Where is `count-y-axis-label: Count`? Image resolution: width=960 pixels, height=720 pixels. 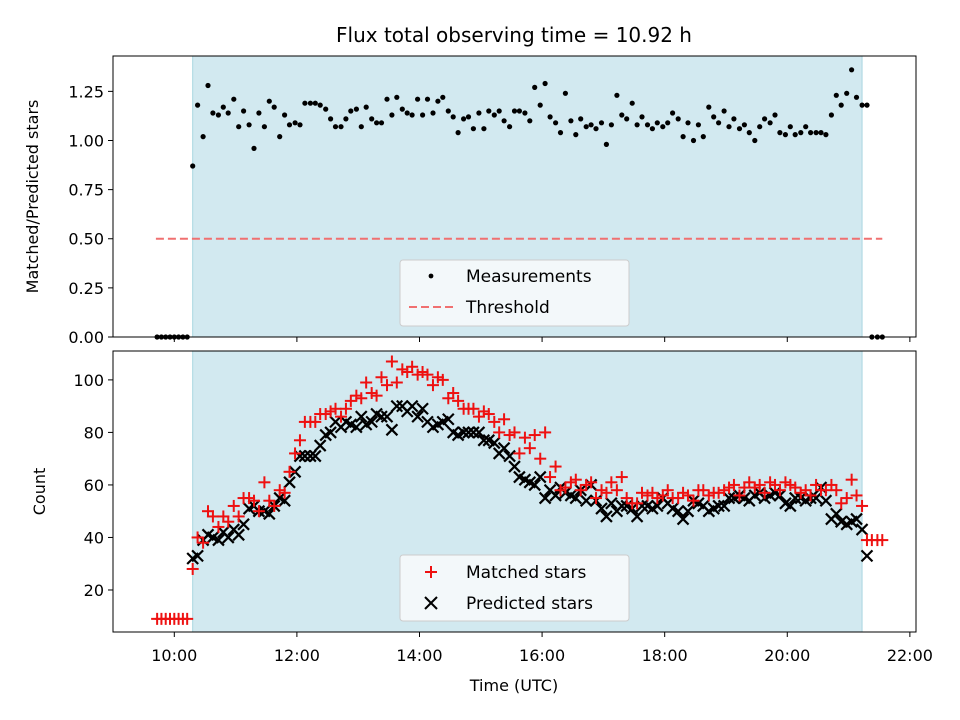 count-y-axis-label: Count is located at coordinates (39, 492).